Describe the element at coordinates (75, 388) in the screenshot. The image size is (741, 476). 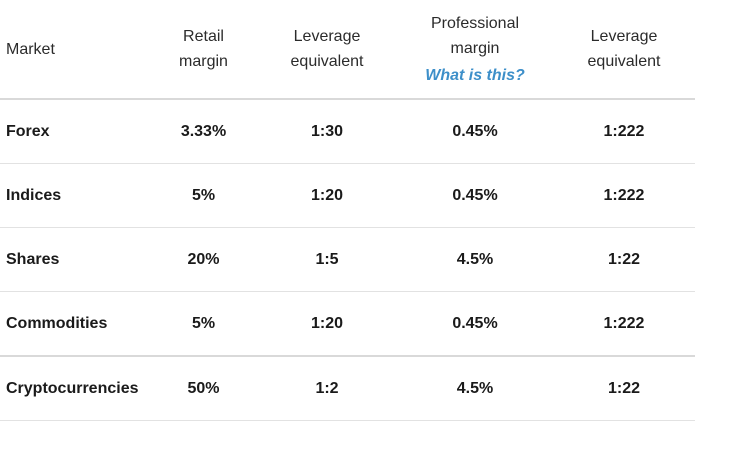
I see `market-cell: Cryptocurrencies` at that location.